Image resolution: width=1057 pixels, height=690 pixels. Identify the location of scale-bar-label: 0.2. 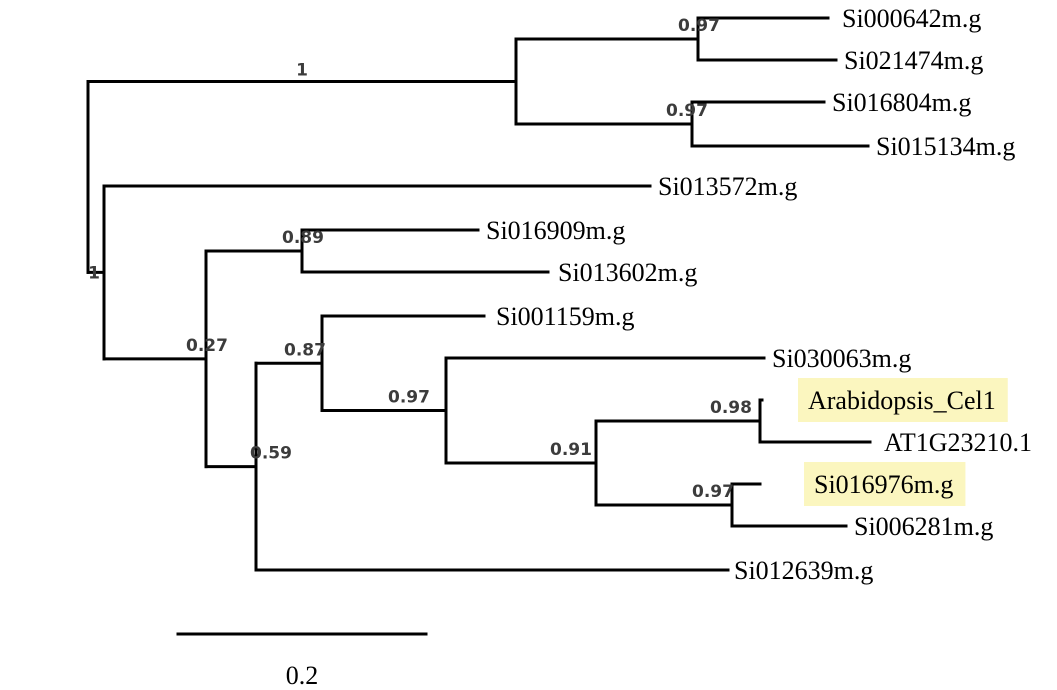
(302, 675).